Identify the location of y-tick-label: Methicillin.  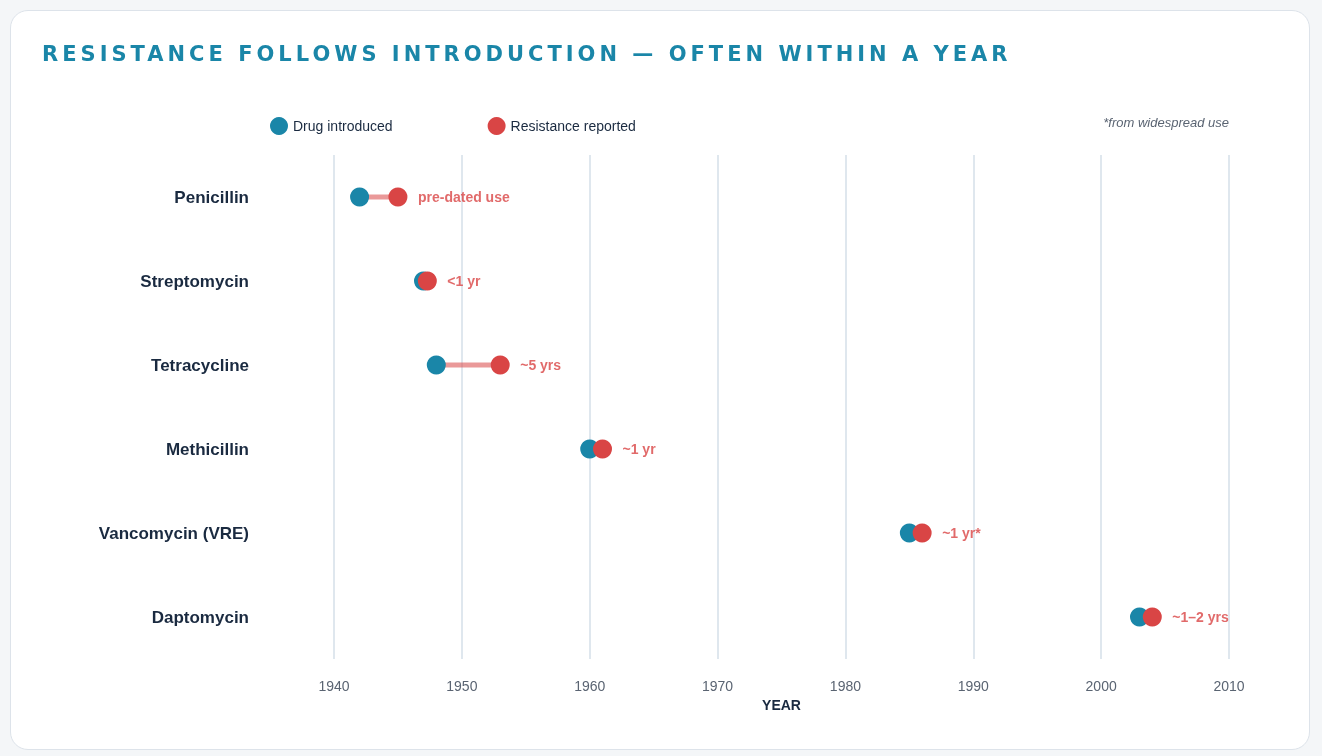
(207, 449).